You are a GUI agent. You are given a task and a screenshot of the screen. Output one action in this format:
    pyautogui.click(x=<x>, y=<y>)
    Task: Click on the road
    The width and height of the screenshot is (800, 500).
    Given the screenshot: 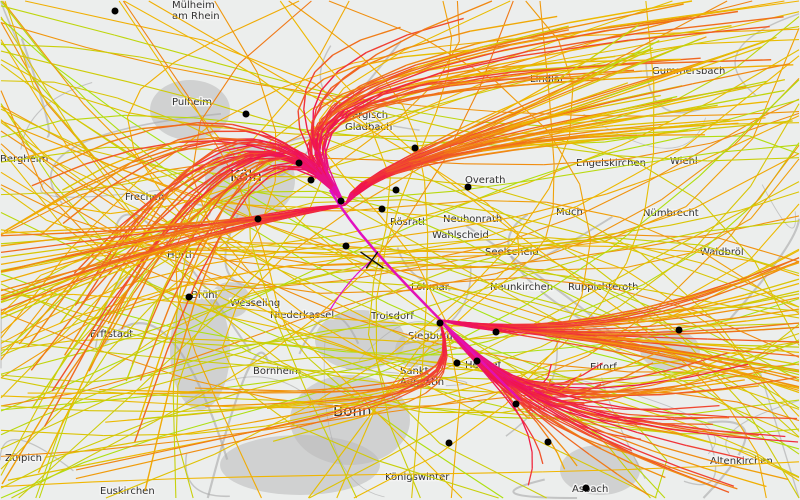 What is the action you would take?
    pyautogui.click(x=238, y=425)
    